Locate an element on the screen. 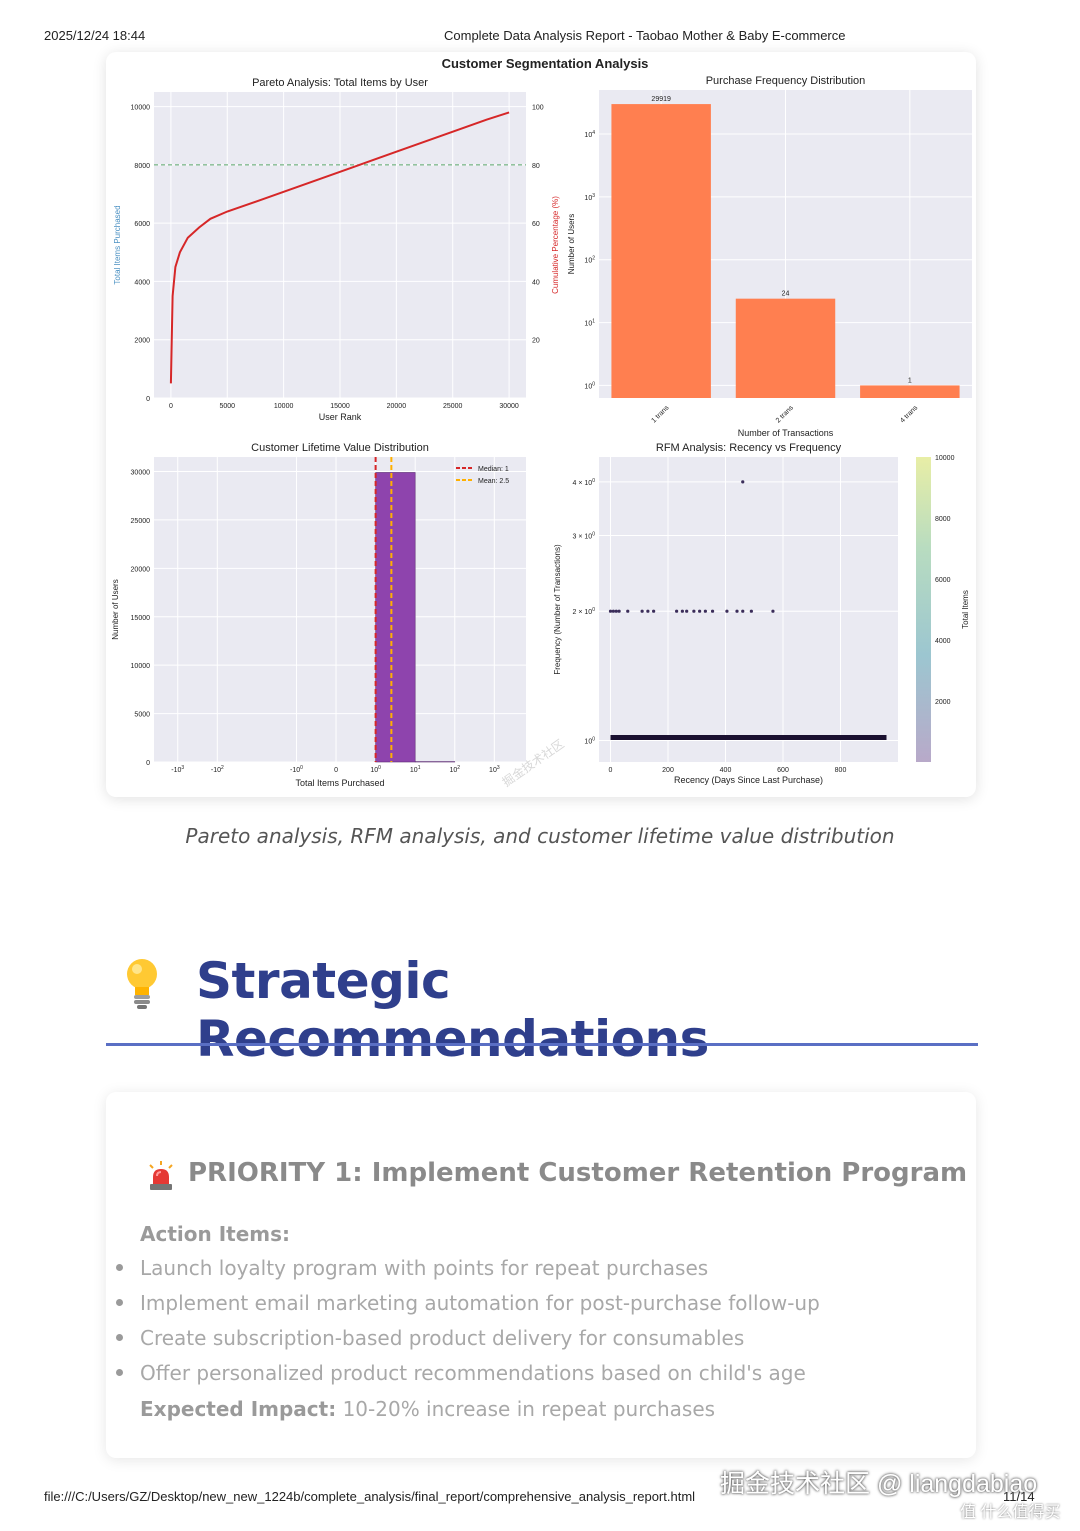  x-tick-label: 10³ is located at coordinates (494, 769).